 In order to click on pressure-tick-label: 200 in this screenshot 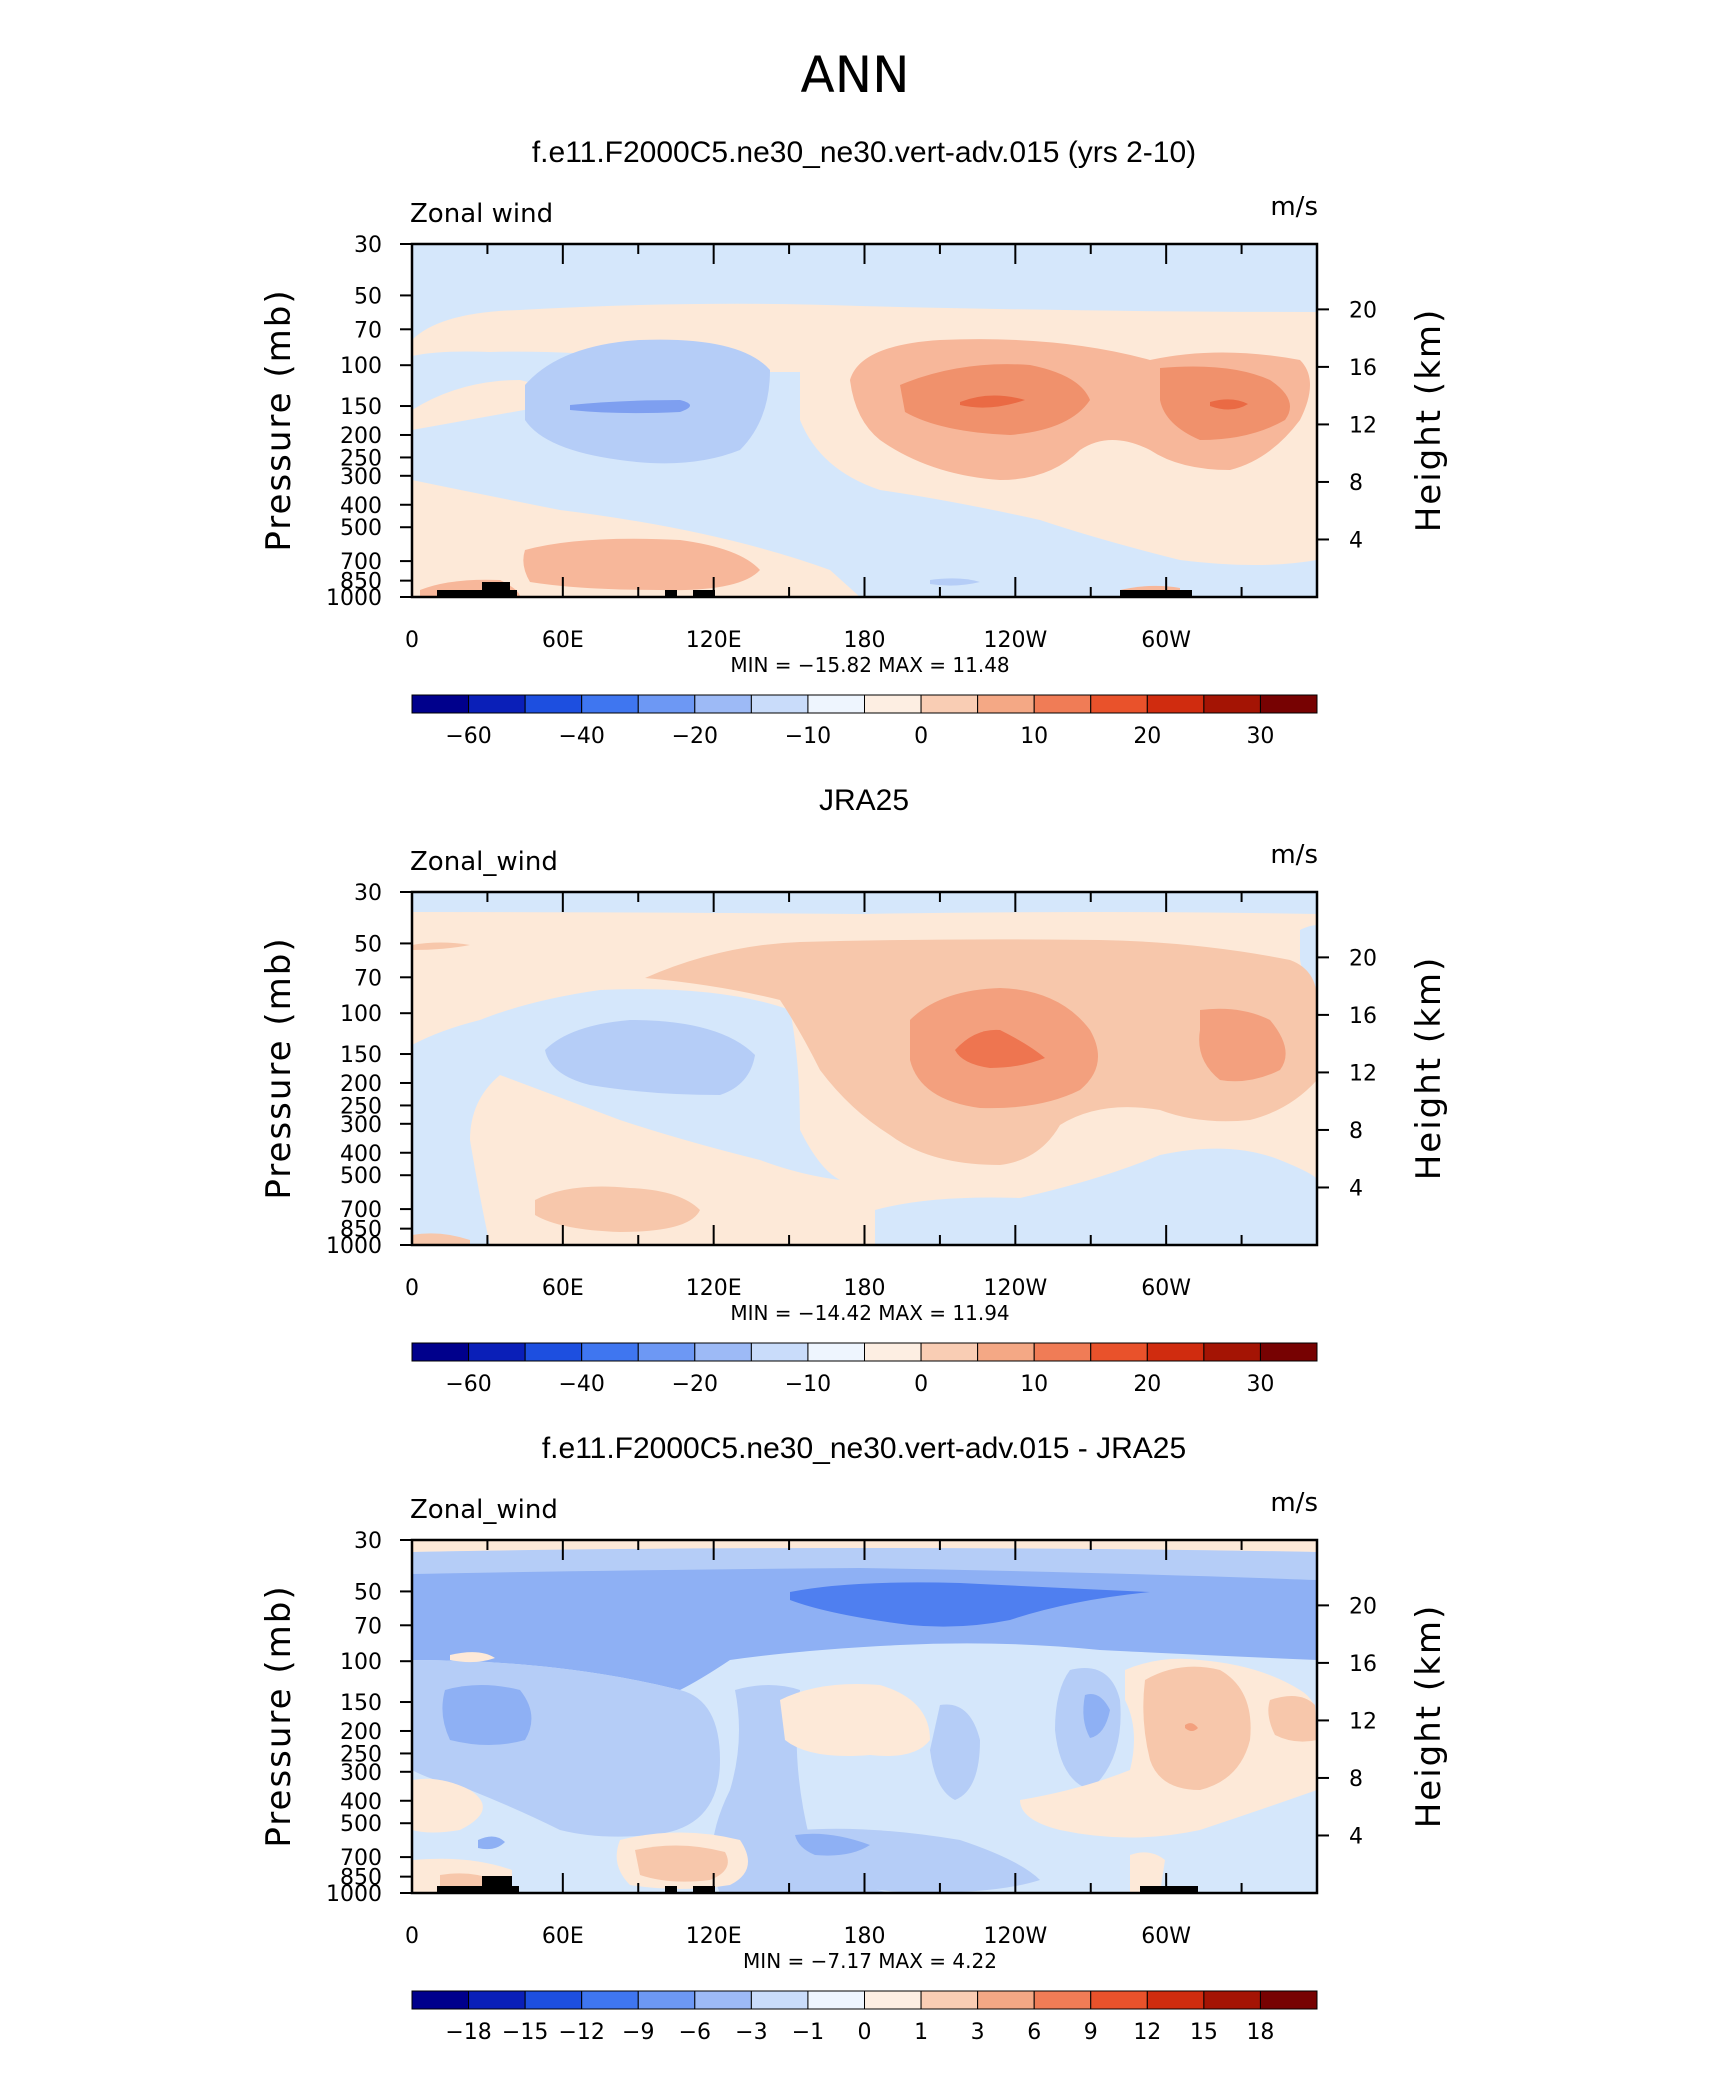, I will do `click(361, 436)`.